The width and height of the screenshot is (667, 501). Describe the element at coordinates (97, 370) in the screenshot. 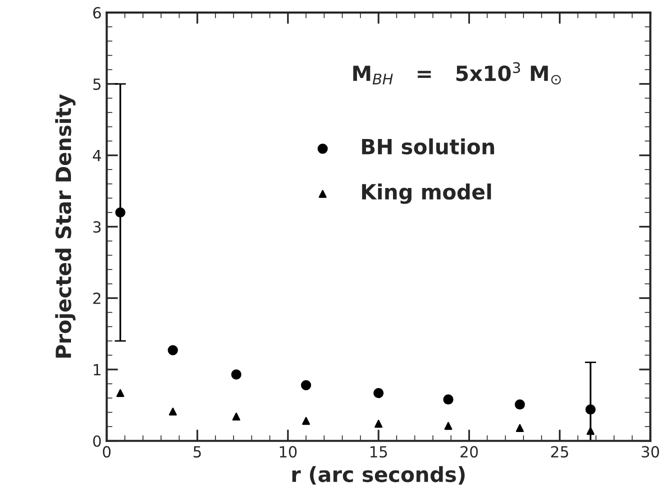

I see `y-tick-label: 1` at that location.